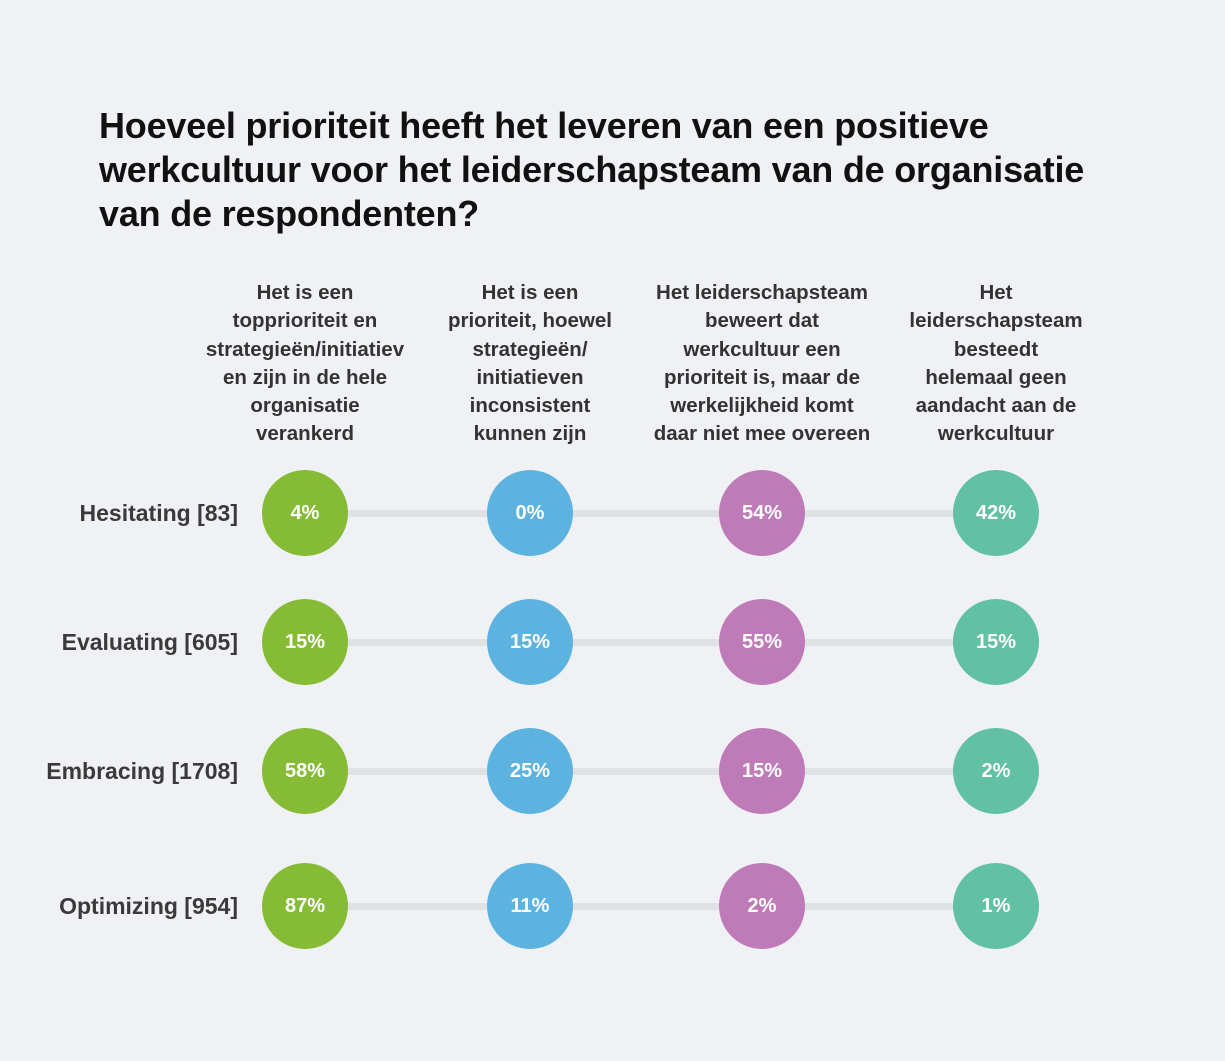 The width and height of the screenshot is (1225, 1061). I want to click on value-dot-topprioriteit: 15%, so click(305, 642).